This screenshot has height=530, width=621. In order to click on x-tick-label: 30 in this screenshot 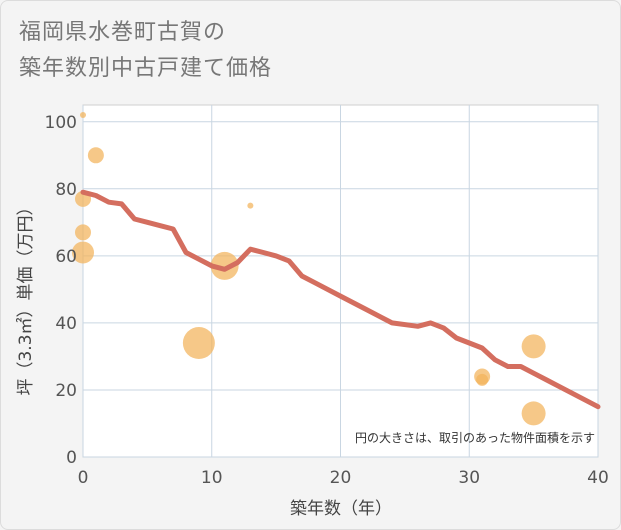, I will do `click(469, 478)`.